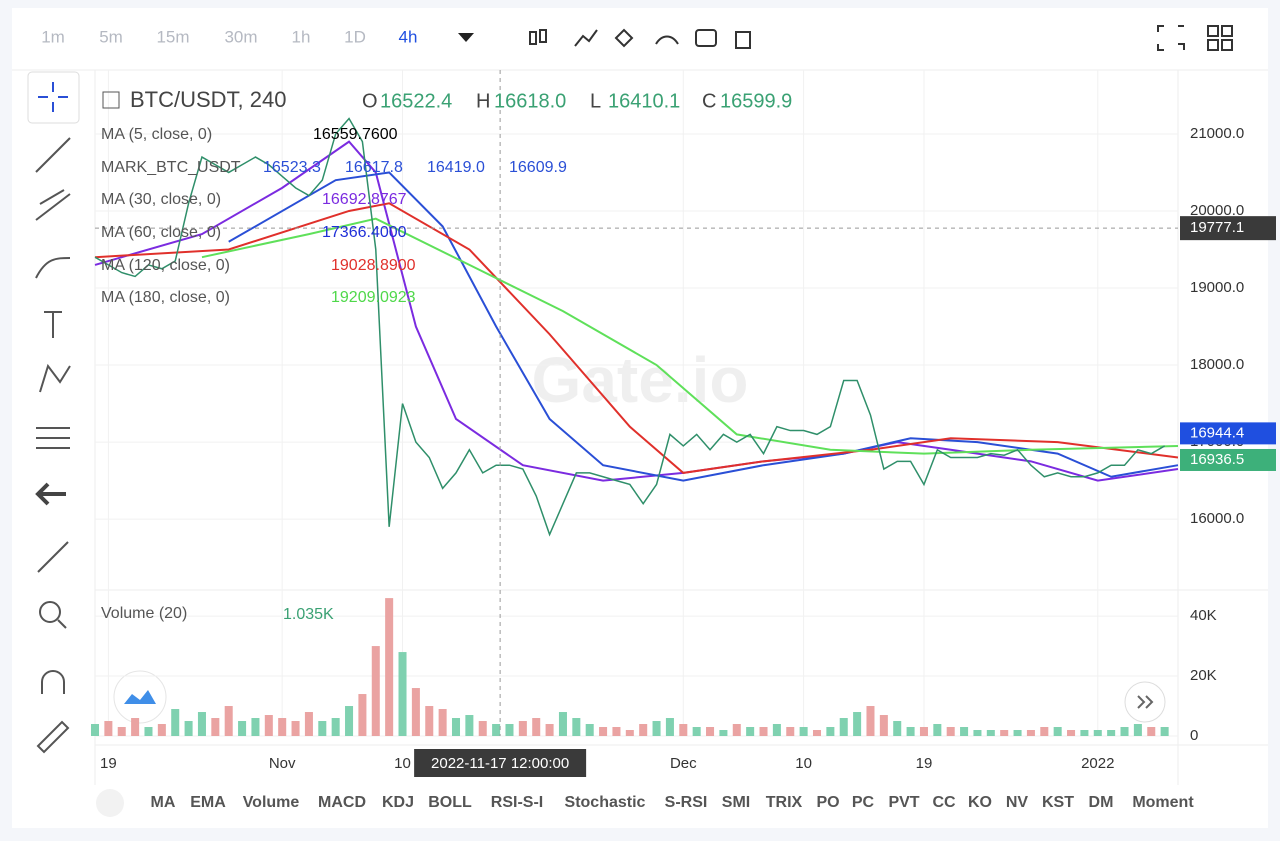 The width and height of the screenshot is (1280, 846). I want to click on ohlc-value: 16618.0, so click(530, 101).